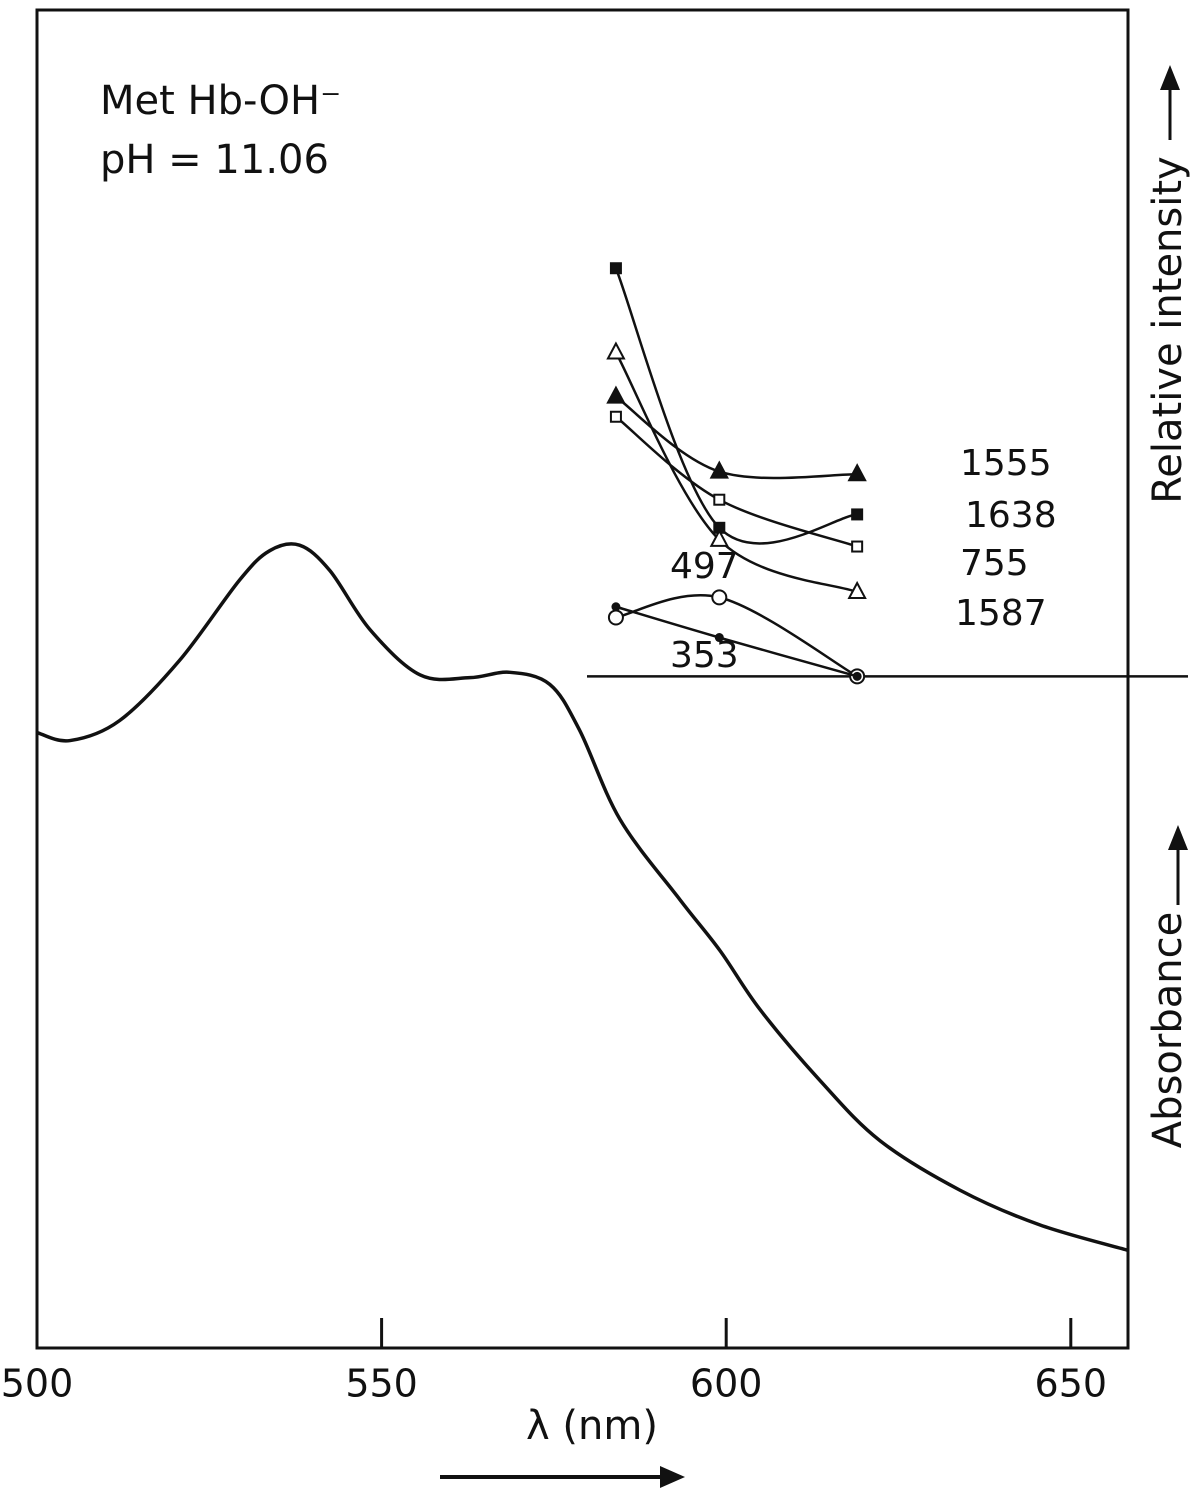 The width and height of the screenshot is (1203, 1495). Describe the element at coordinates (381, 1384) in the screenshot. I see `x-tick-label: 550` at that location.